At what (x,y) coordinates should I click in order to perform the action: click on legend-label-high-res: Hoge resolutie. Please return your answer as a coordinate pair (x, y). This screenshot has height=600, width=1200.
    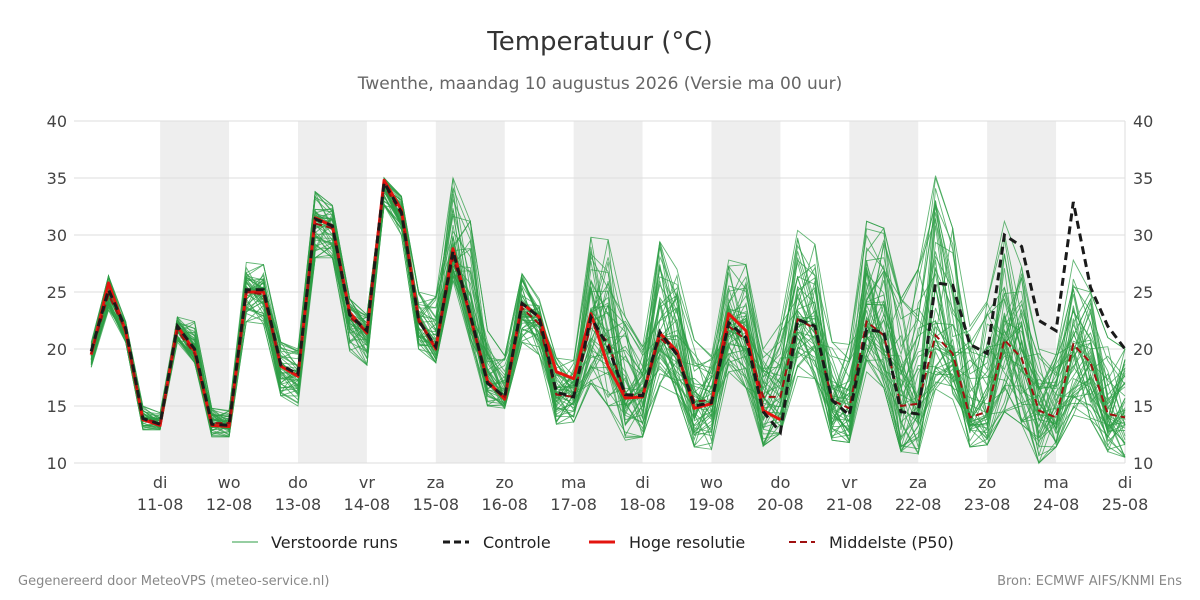
    Looking at the image, I should click on (687, 542).